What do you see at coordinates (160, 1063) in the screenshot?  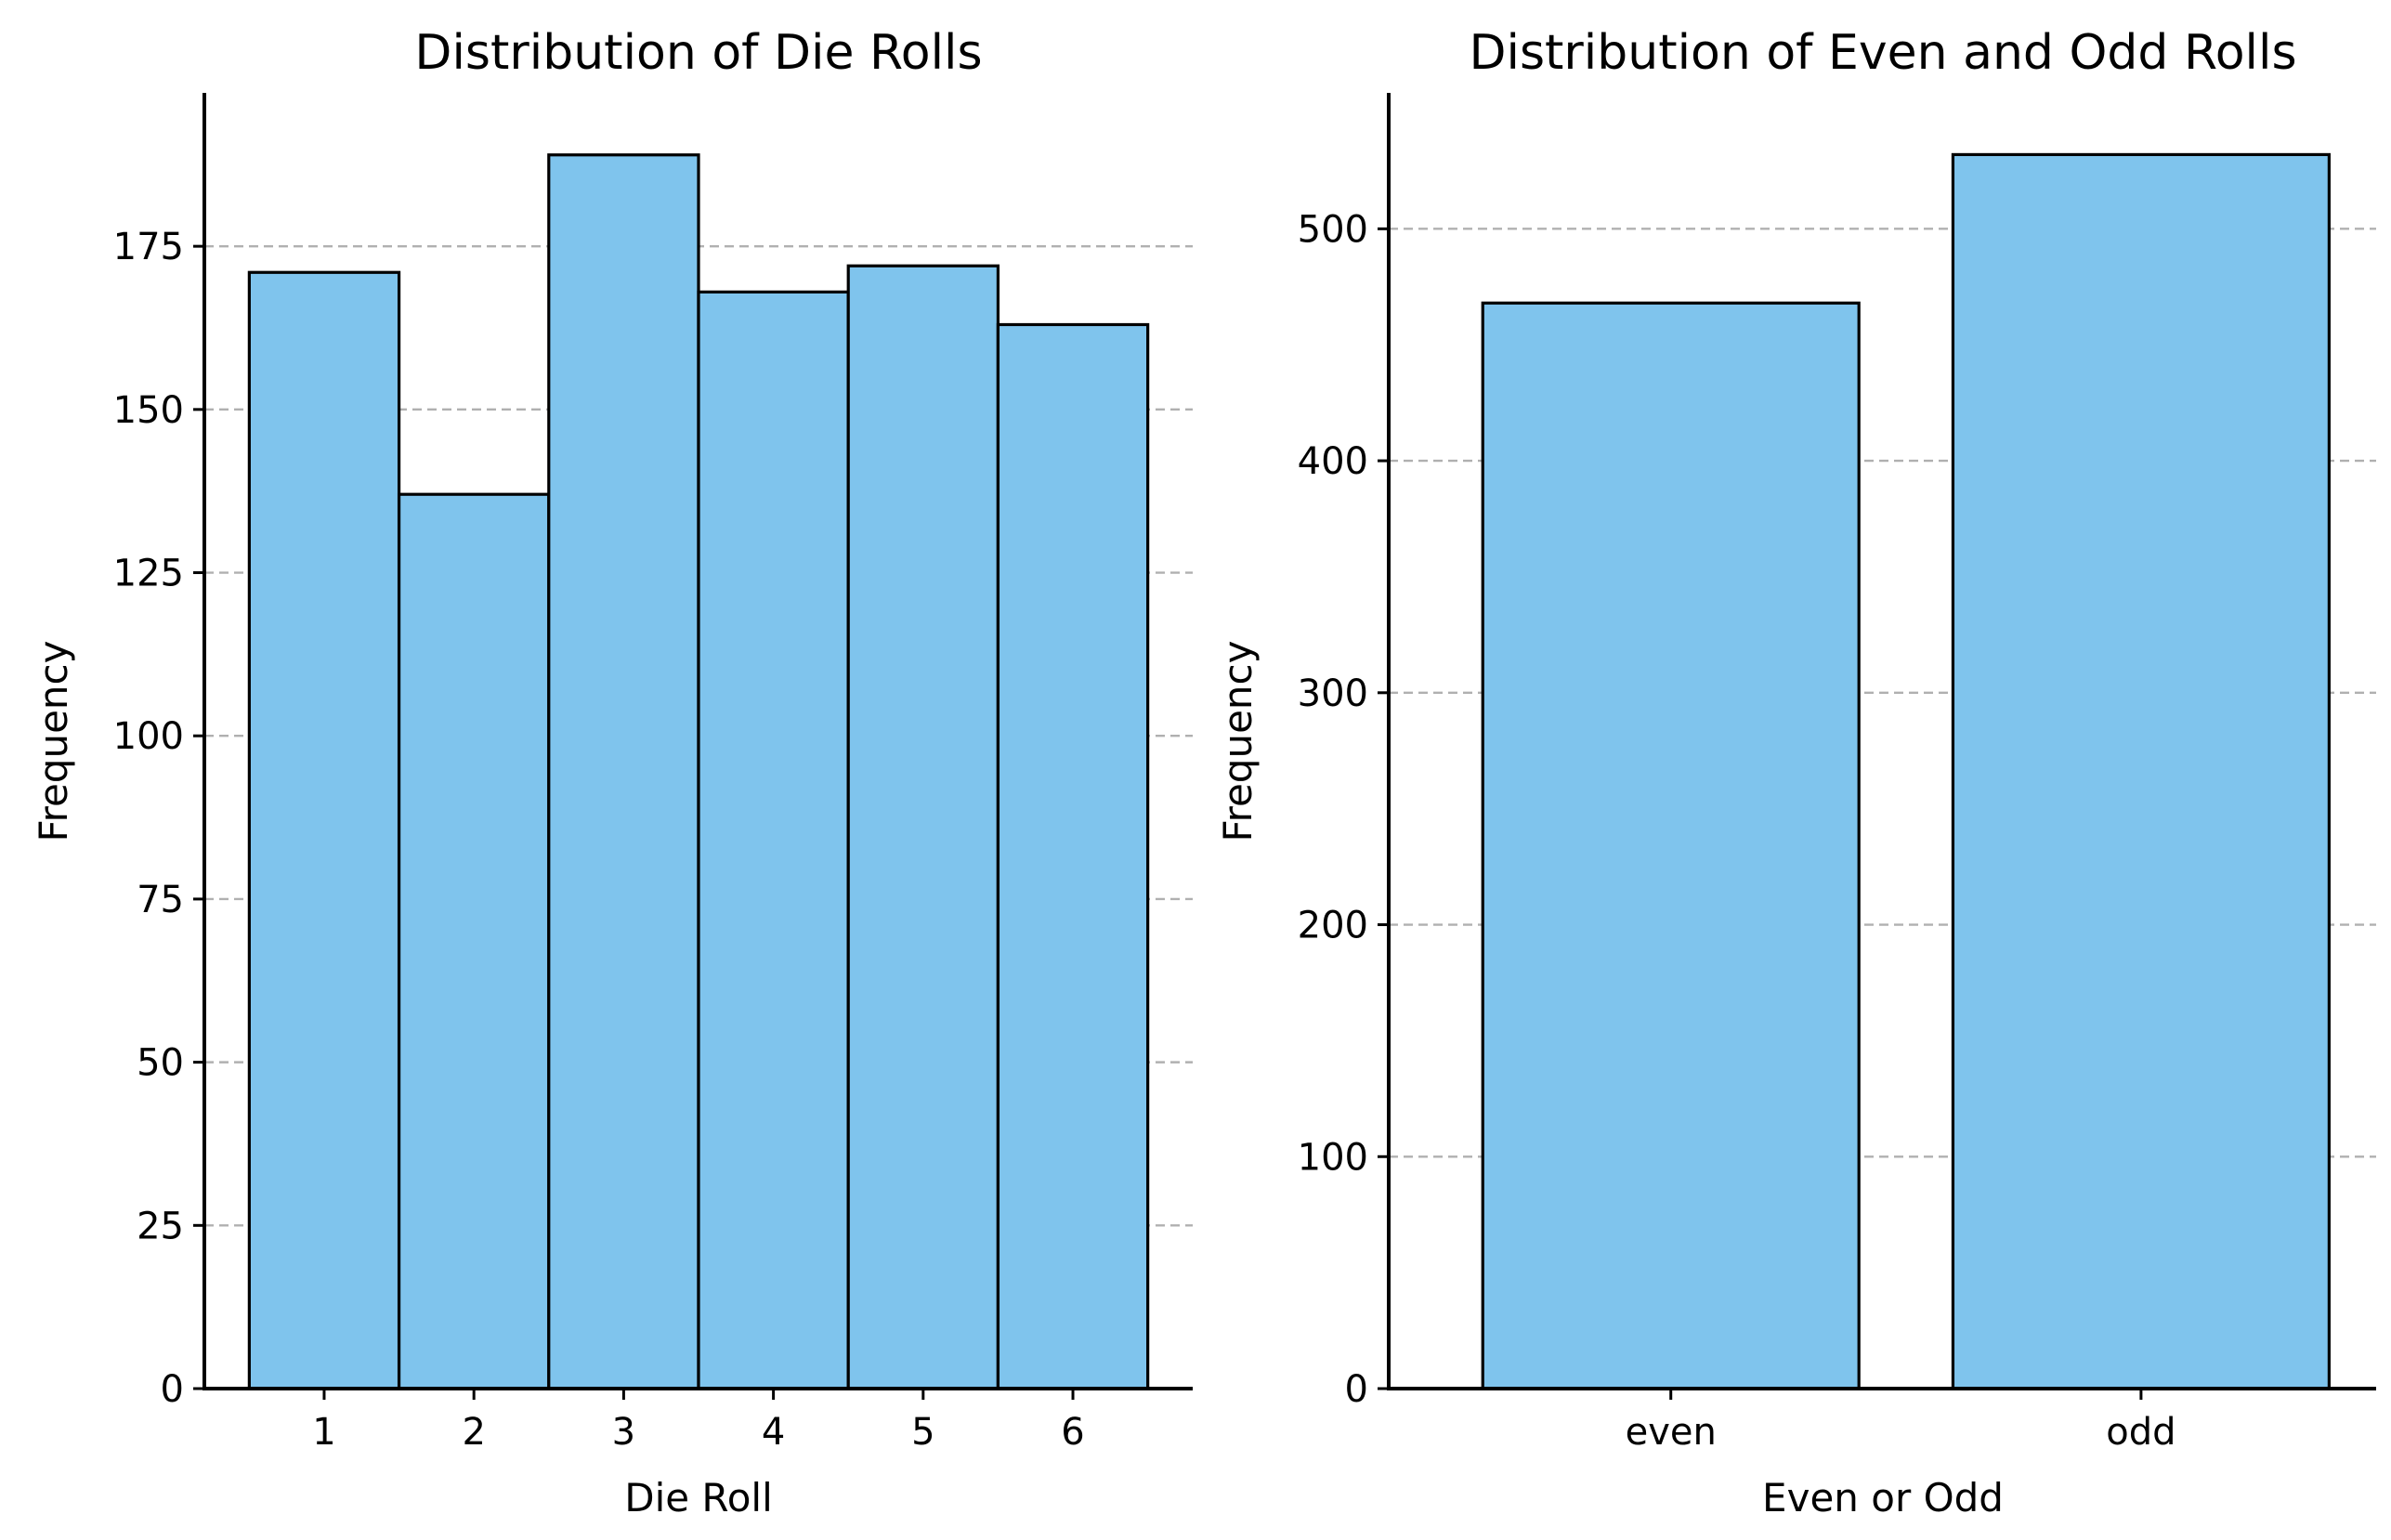 I see `y-tick-label: 50` at bounding box center [160, 1063].